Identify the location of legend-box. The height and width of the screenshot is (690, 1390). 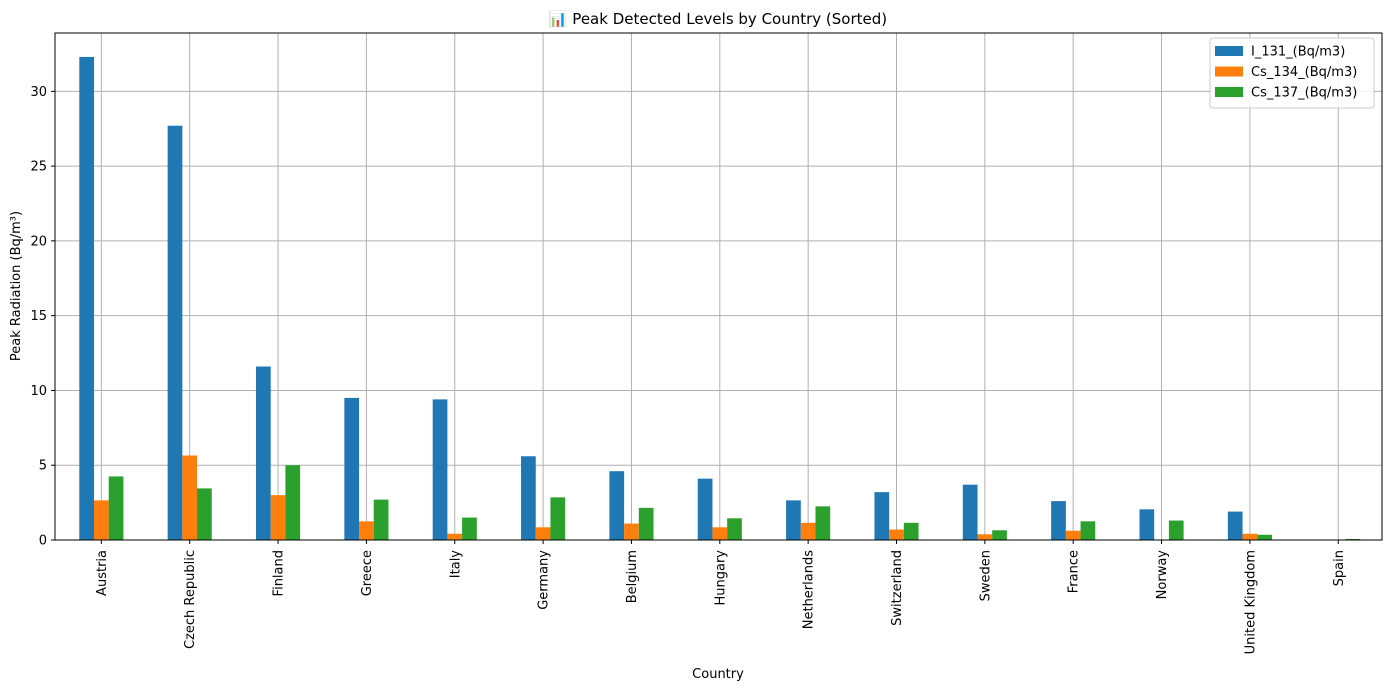
(1292, 73).